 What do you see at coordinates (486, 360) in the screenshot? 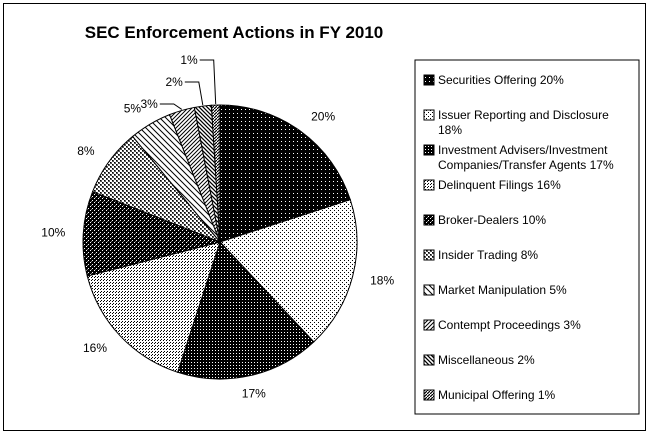
I see `legend-entry: Miscellaneous 2%` at bounding box center [486, 360].